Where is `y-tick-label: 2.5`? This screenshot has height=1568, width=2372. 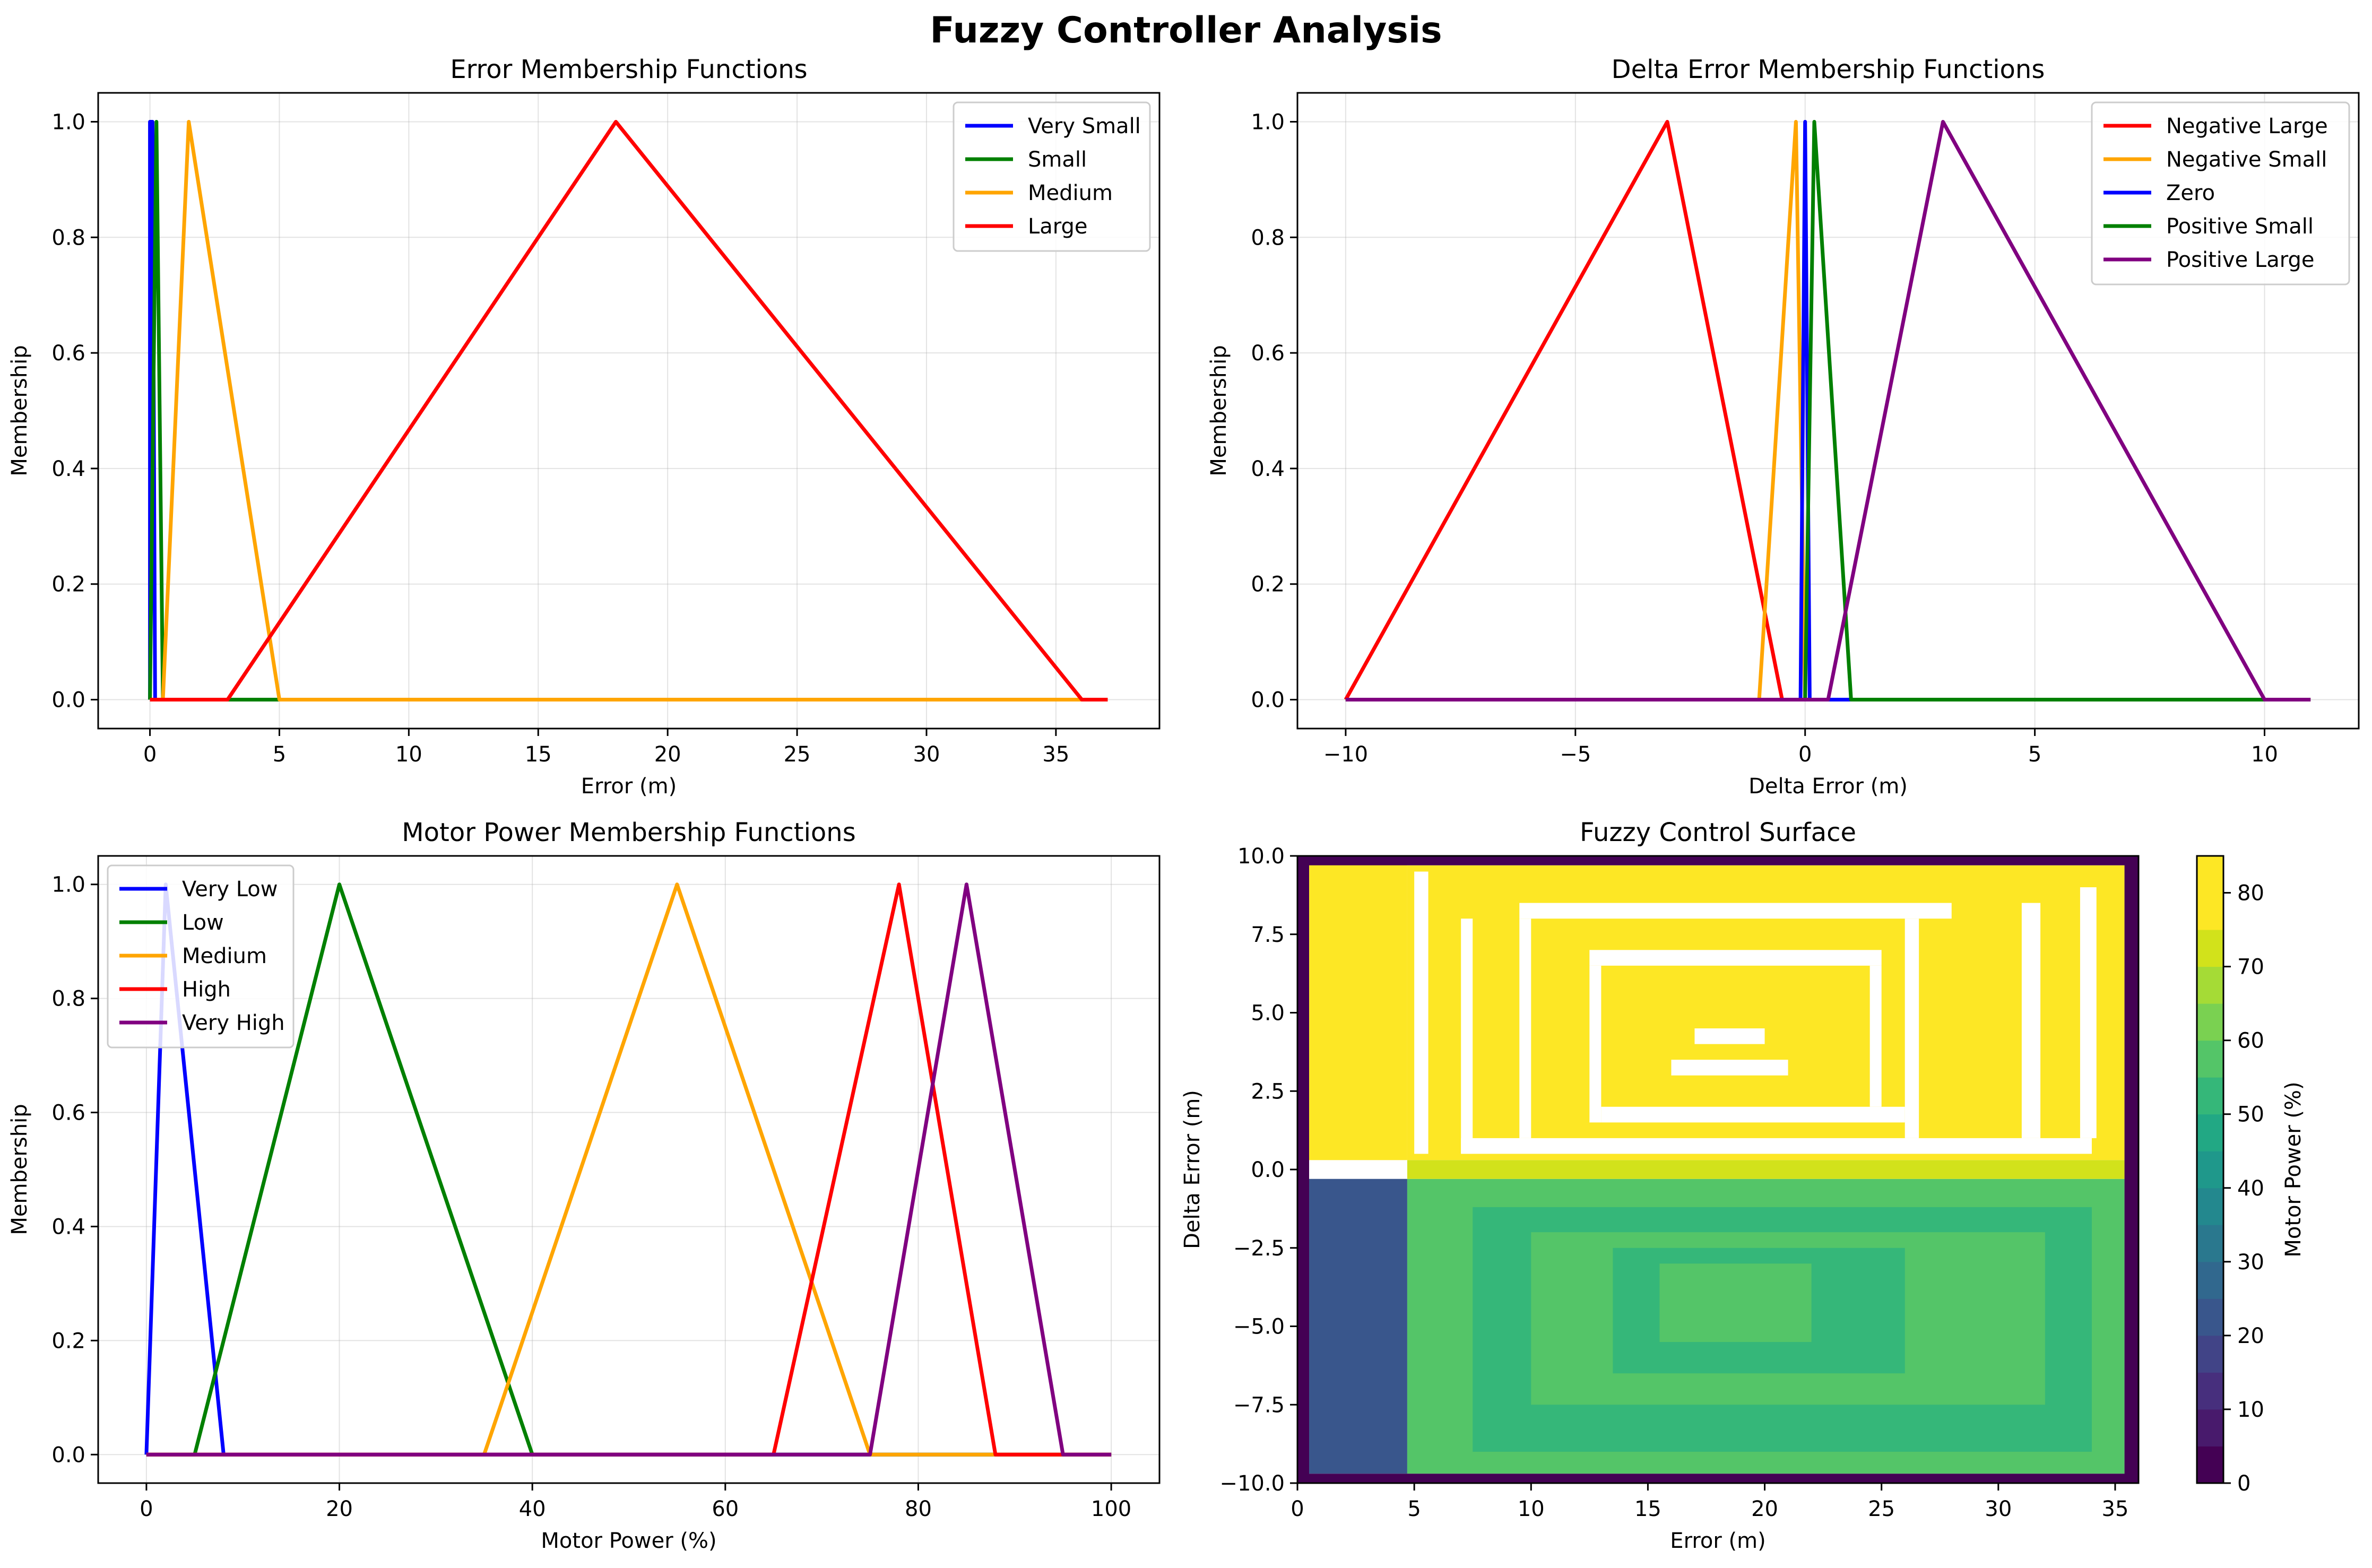
y-tick-label: 2.5 is located at coordinates (1268, 1091).